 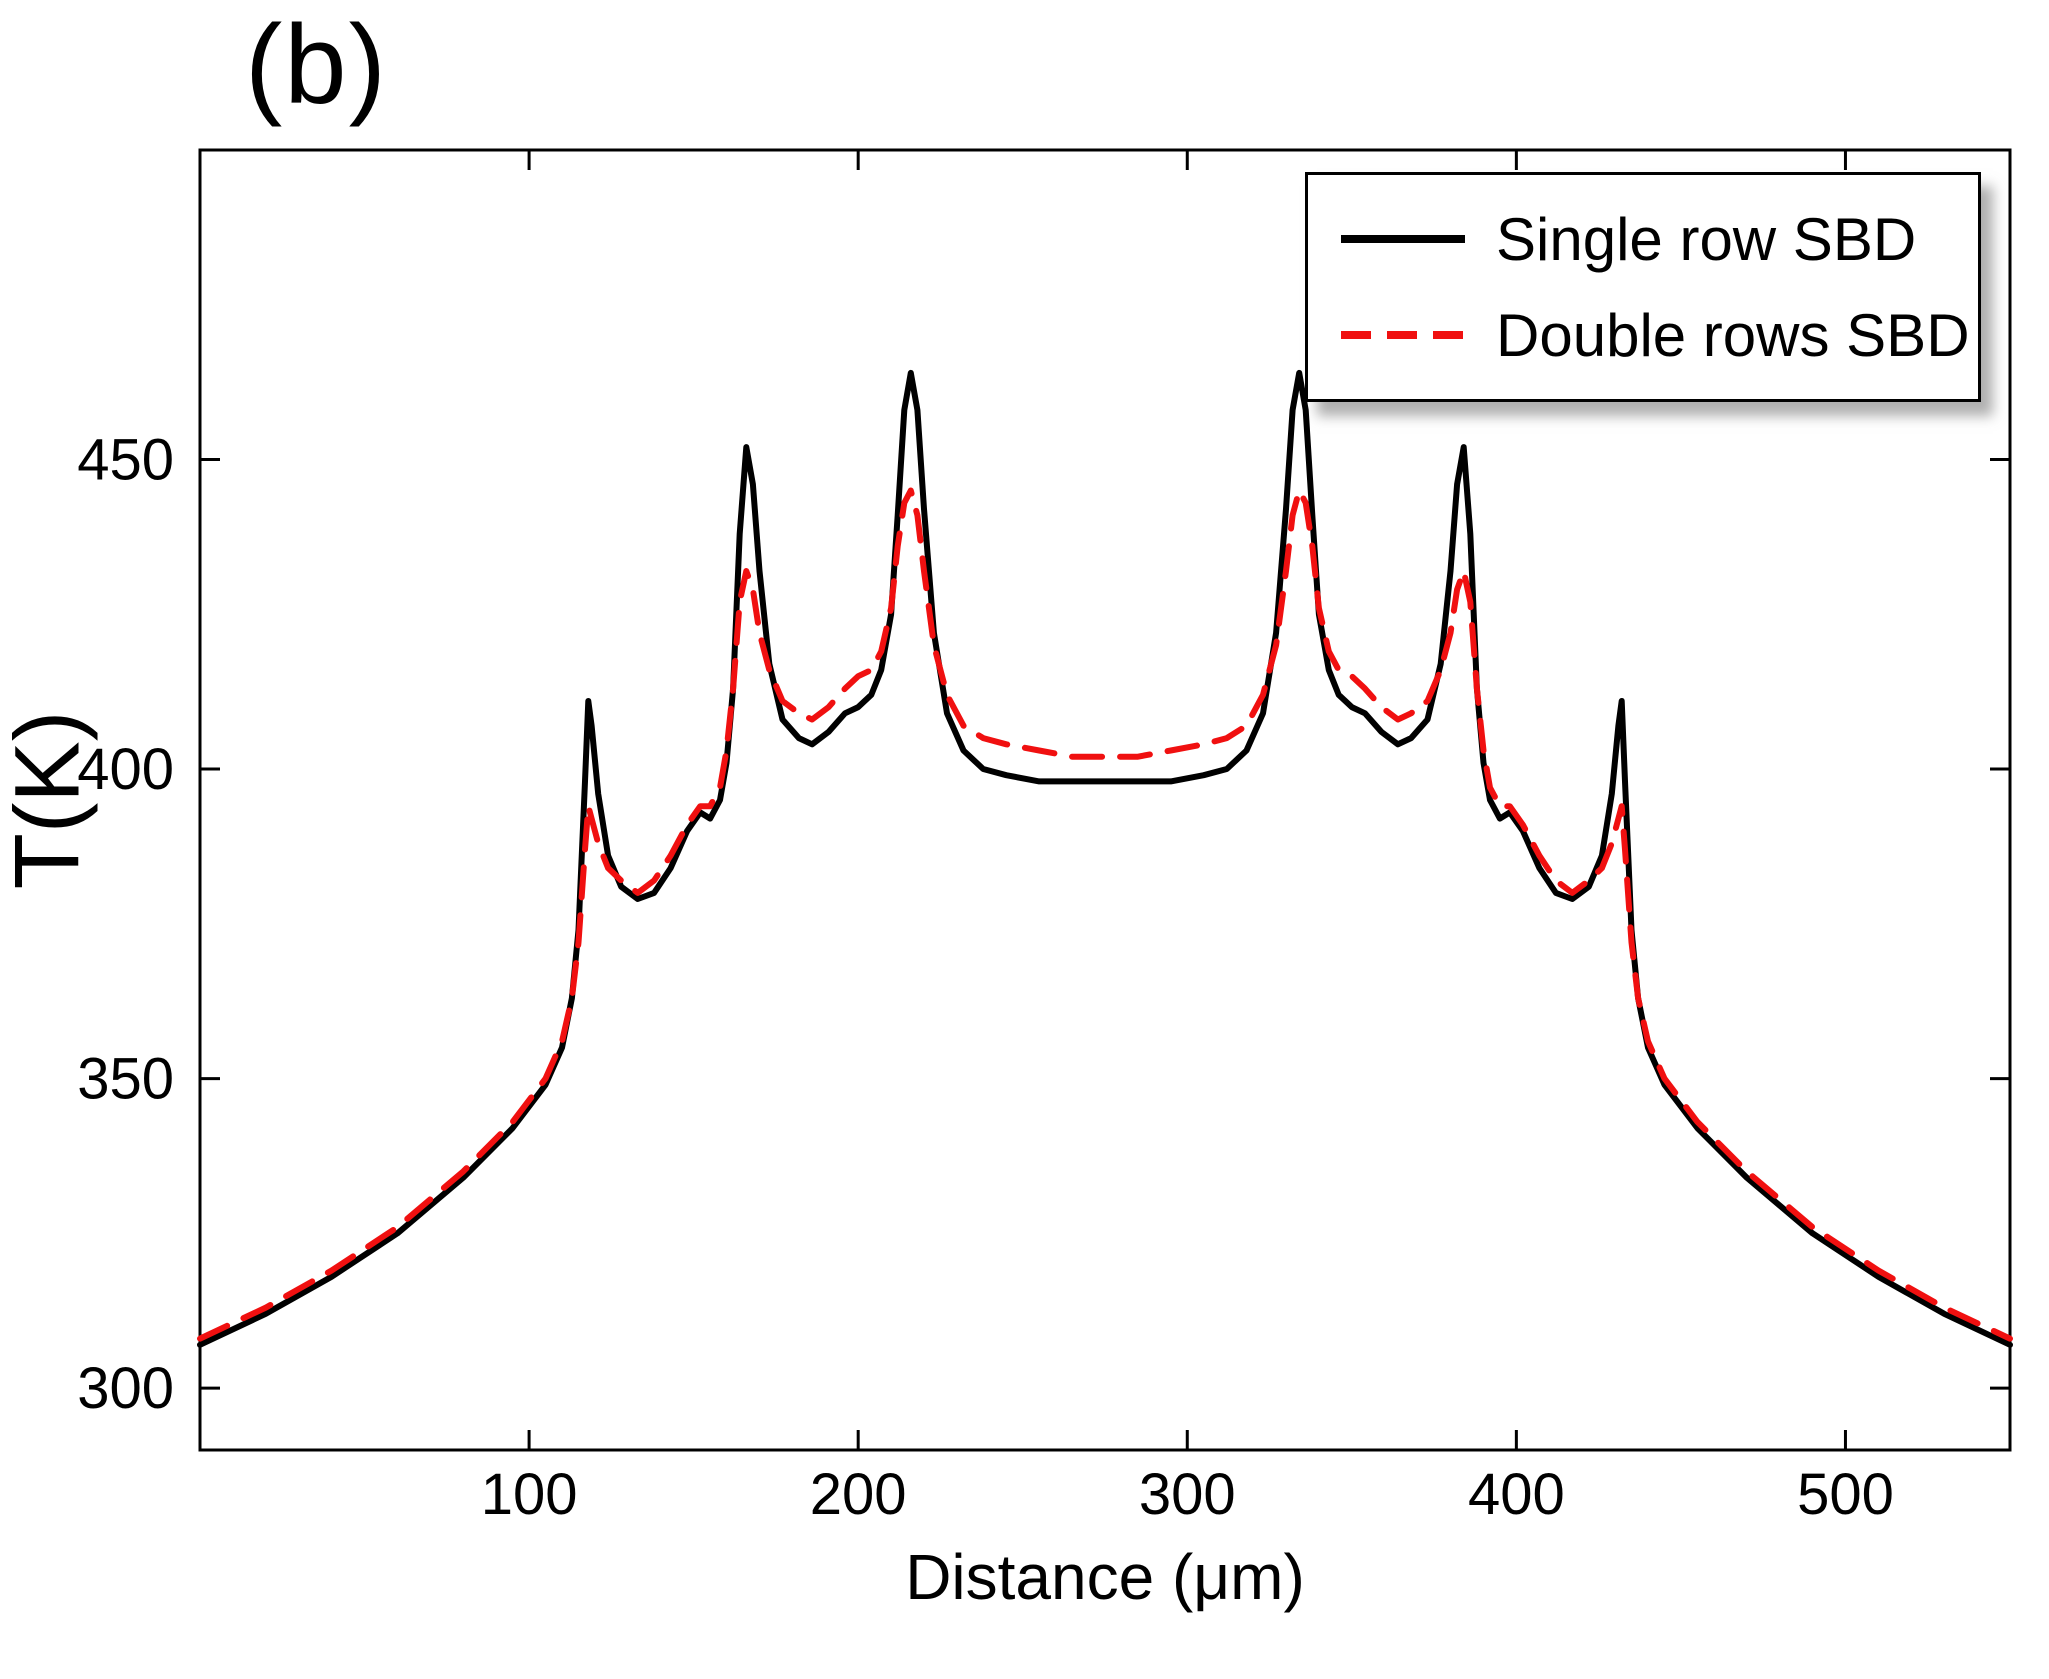 I want to click on legend: Single row SBD Double rows SBD, so click(x=1643, y=287).